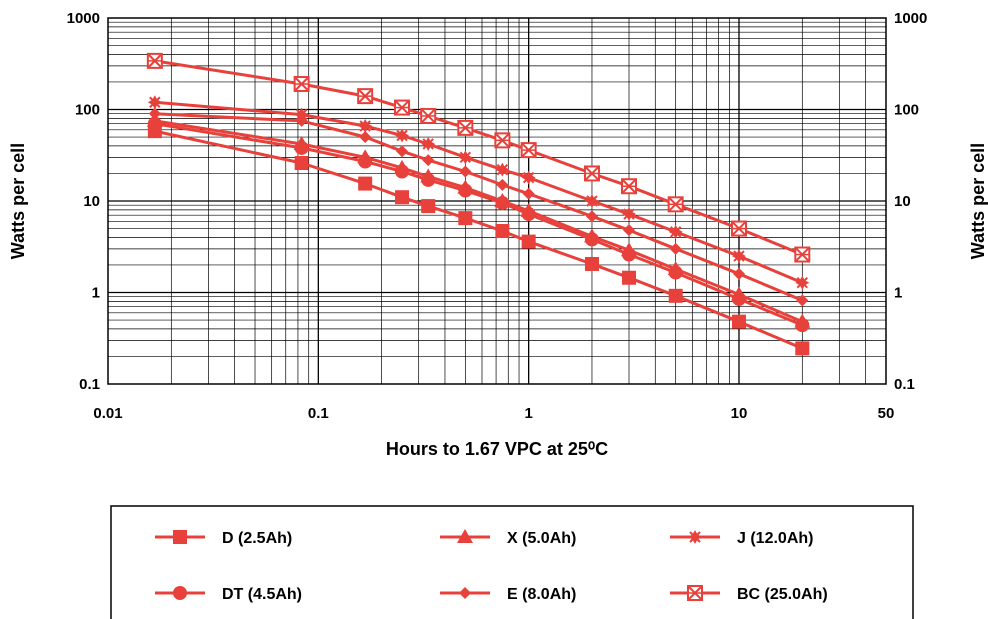  What do you see at coordinates (906, 110) in the screenshot?
I see `y-tick-label-right: 100` at bounding box center [906, 110].